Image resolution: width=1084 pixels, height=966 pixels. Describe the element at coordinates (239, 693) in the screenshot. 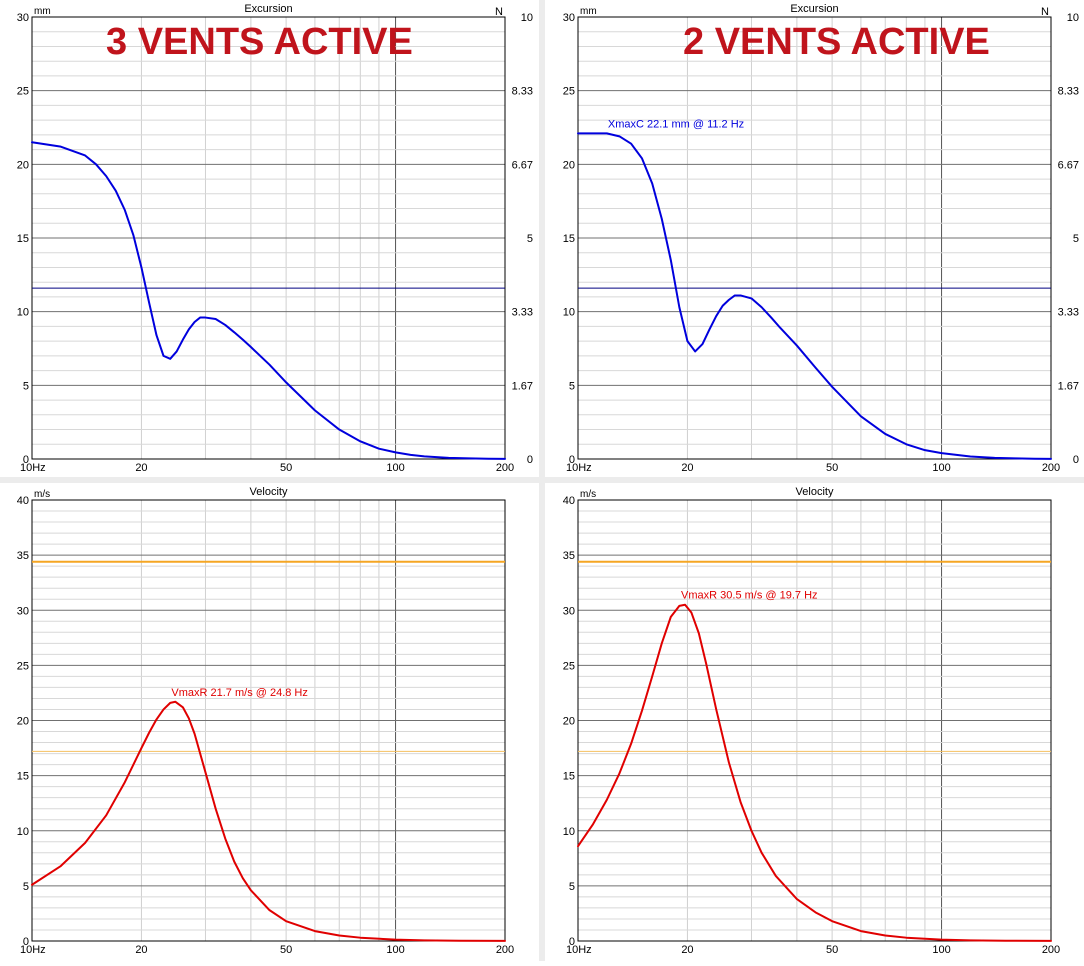

I see `annotation-label: VmaxR 21.7 m/s @ 24.8 Hz` at that location.